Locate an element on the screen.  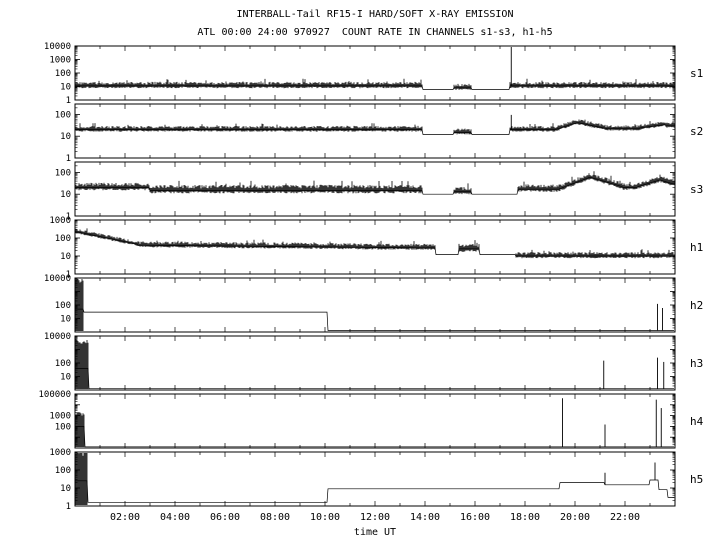
panel-label-h4: h4 is located at coordinates (697, 421).